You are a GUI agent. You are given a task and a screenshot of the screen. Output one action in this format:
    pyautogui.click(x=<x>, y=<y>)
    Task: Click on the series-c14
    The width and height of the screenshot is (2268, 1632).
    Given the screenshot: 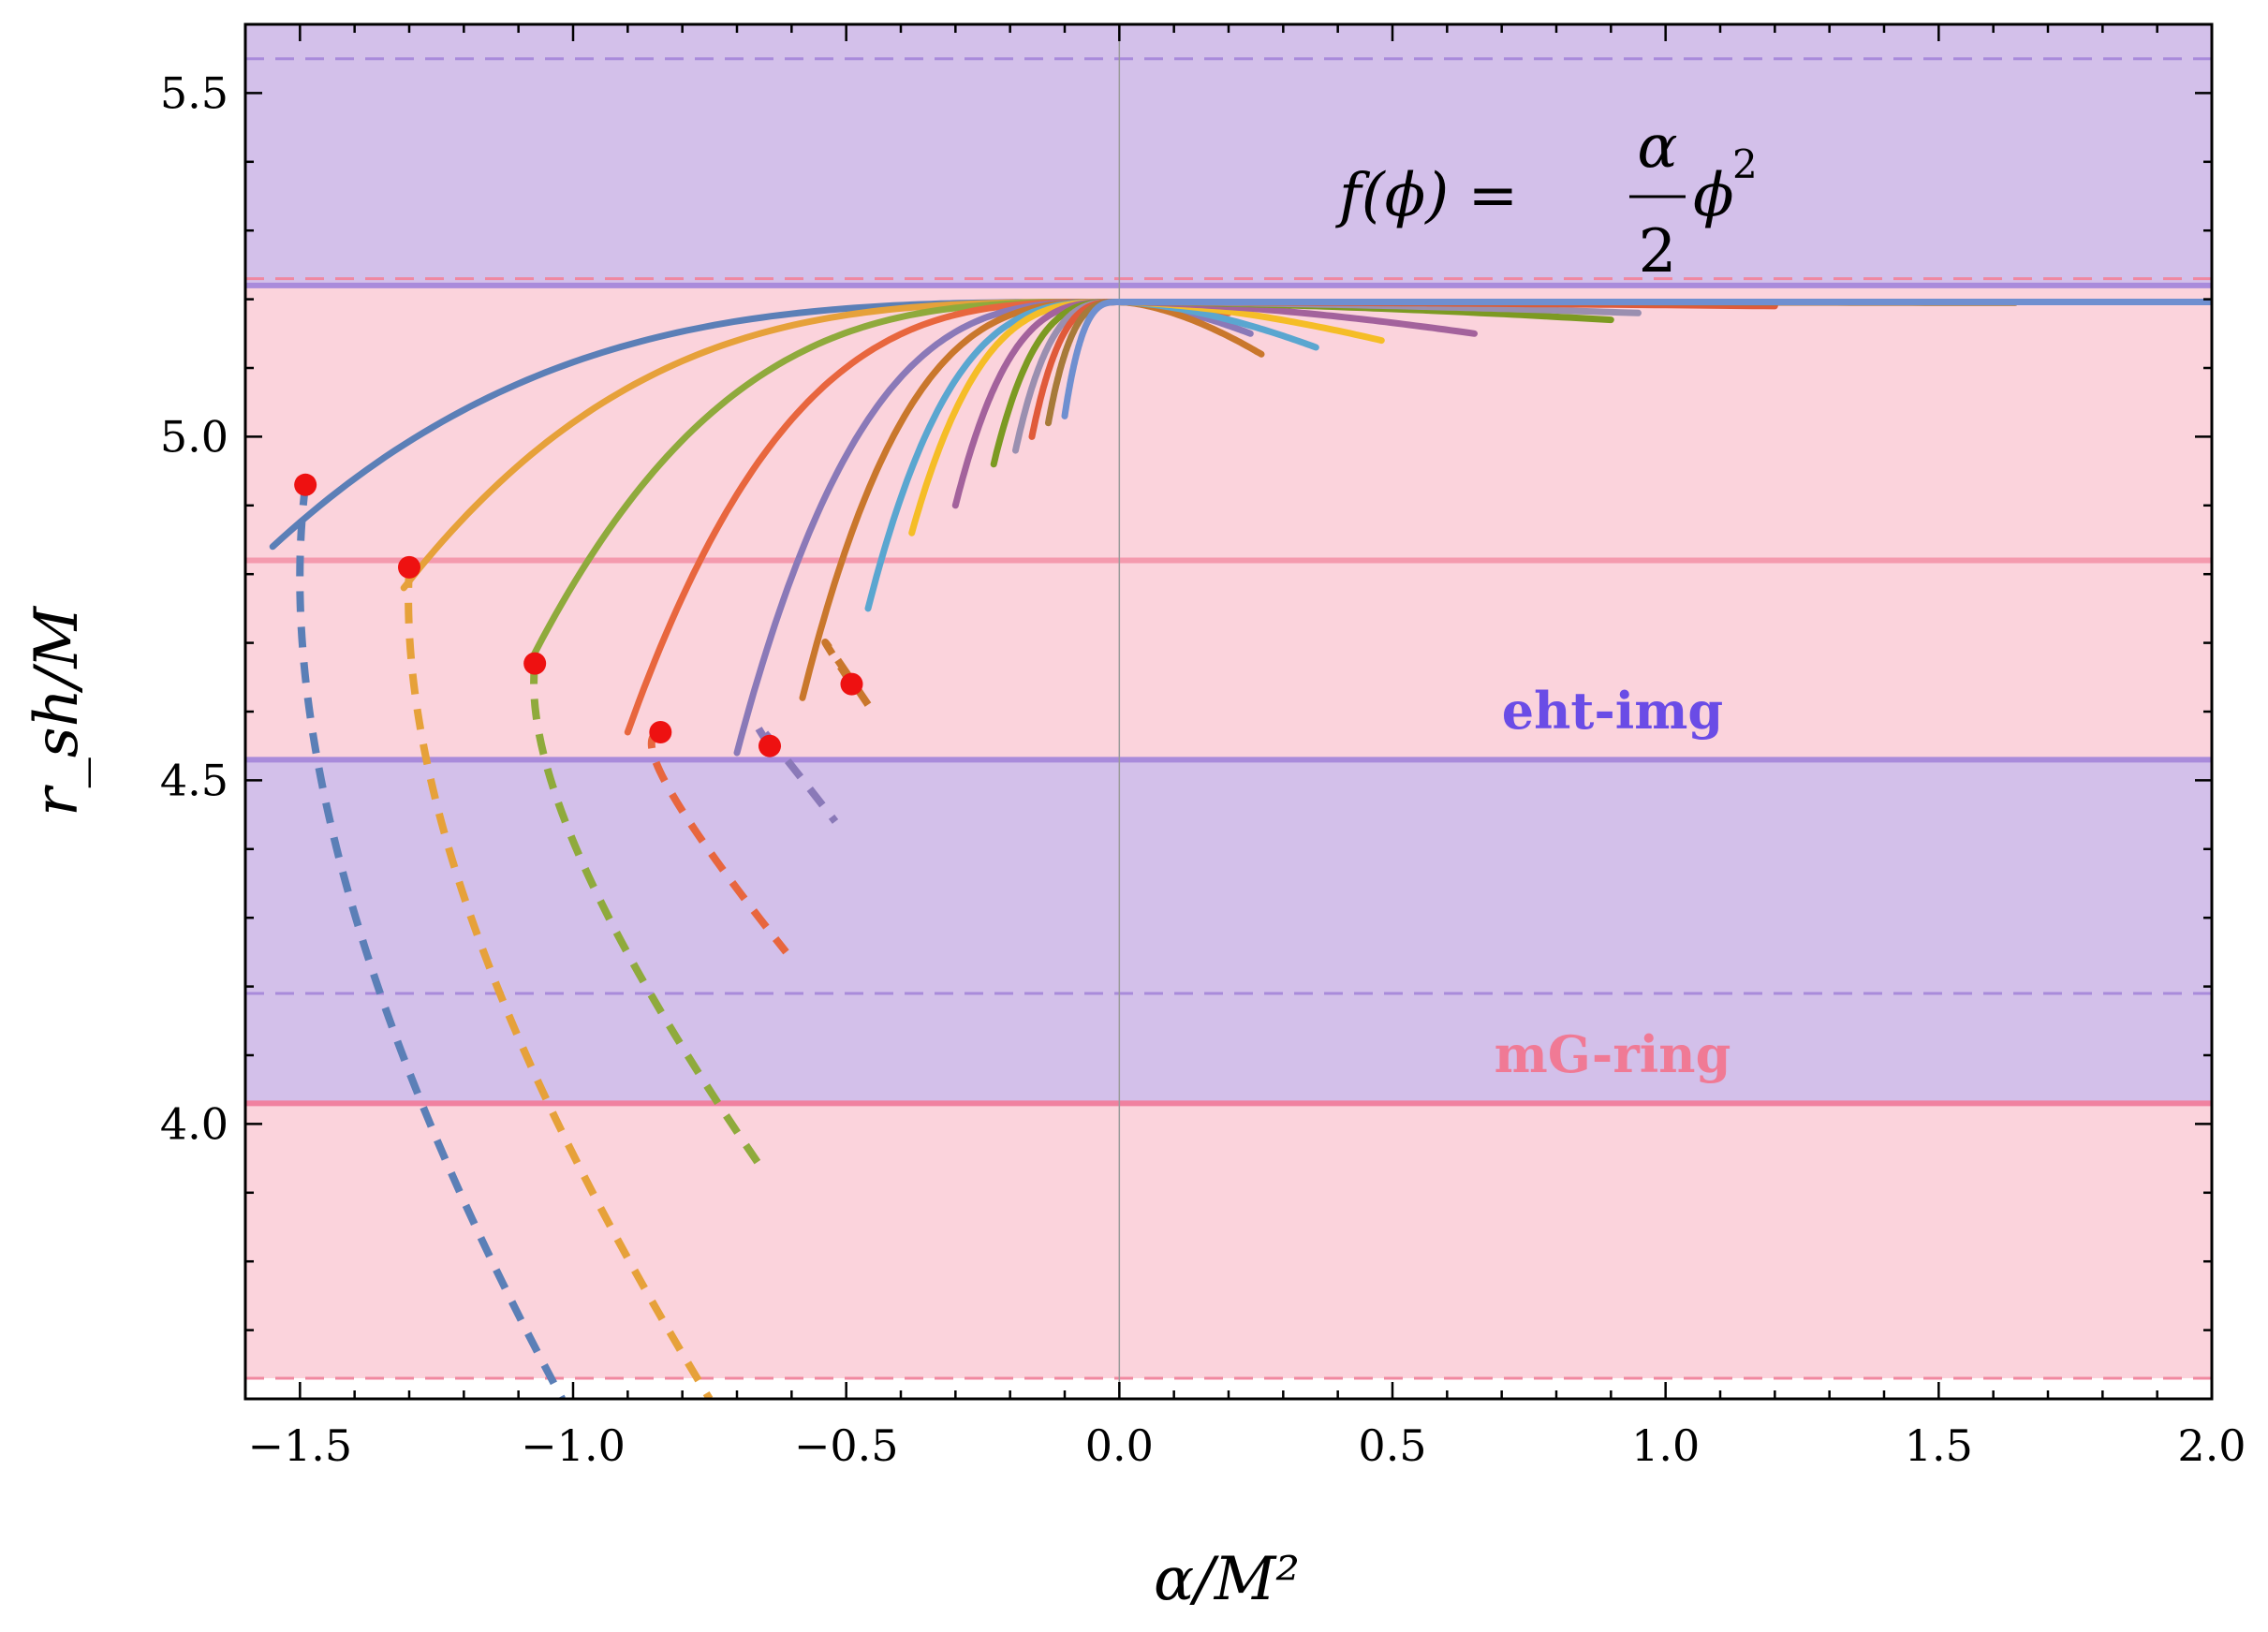 What is the action you would take?
    pyautogui.click(x=1636, y=359)
    